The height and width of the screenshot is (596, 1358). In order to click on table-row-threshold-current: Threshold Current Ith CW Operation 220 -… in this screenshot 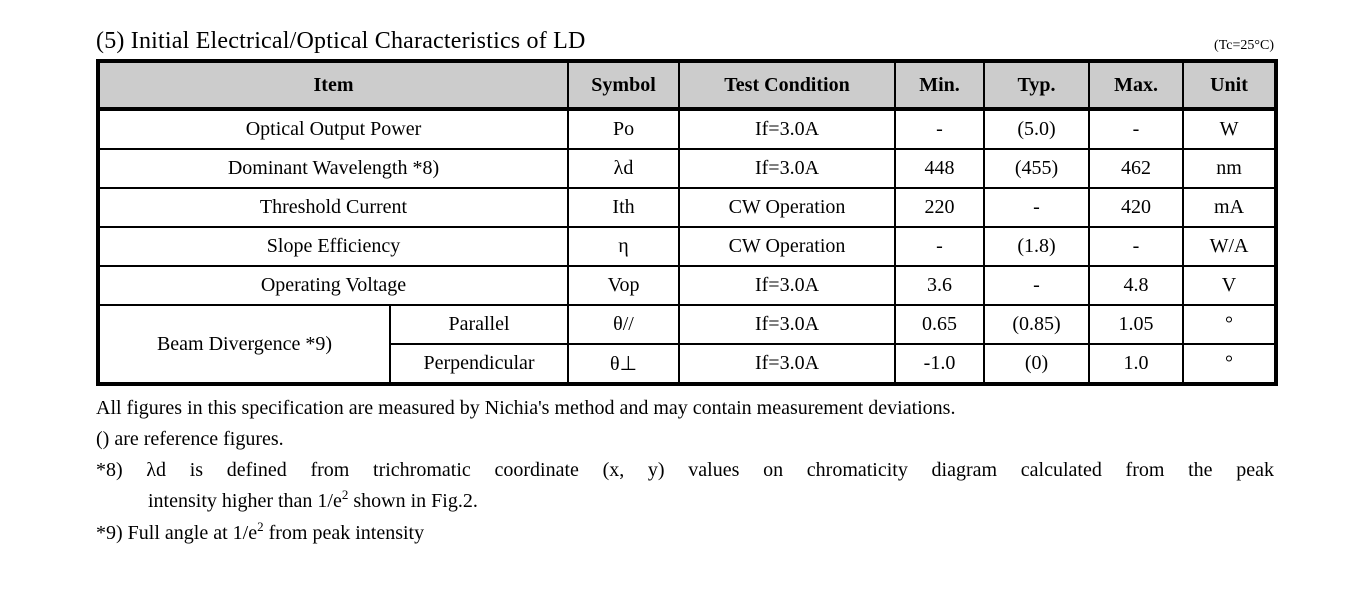, I will do `click(687, 207)`.